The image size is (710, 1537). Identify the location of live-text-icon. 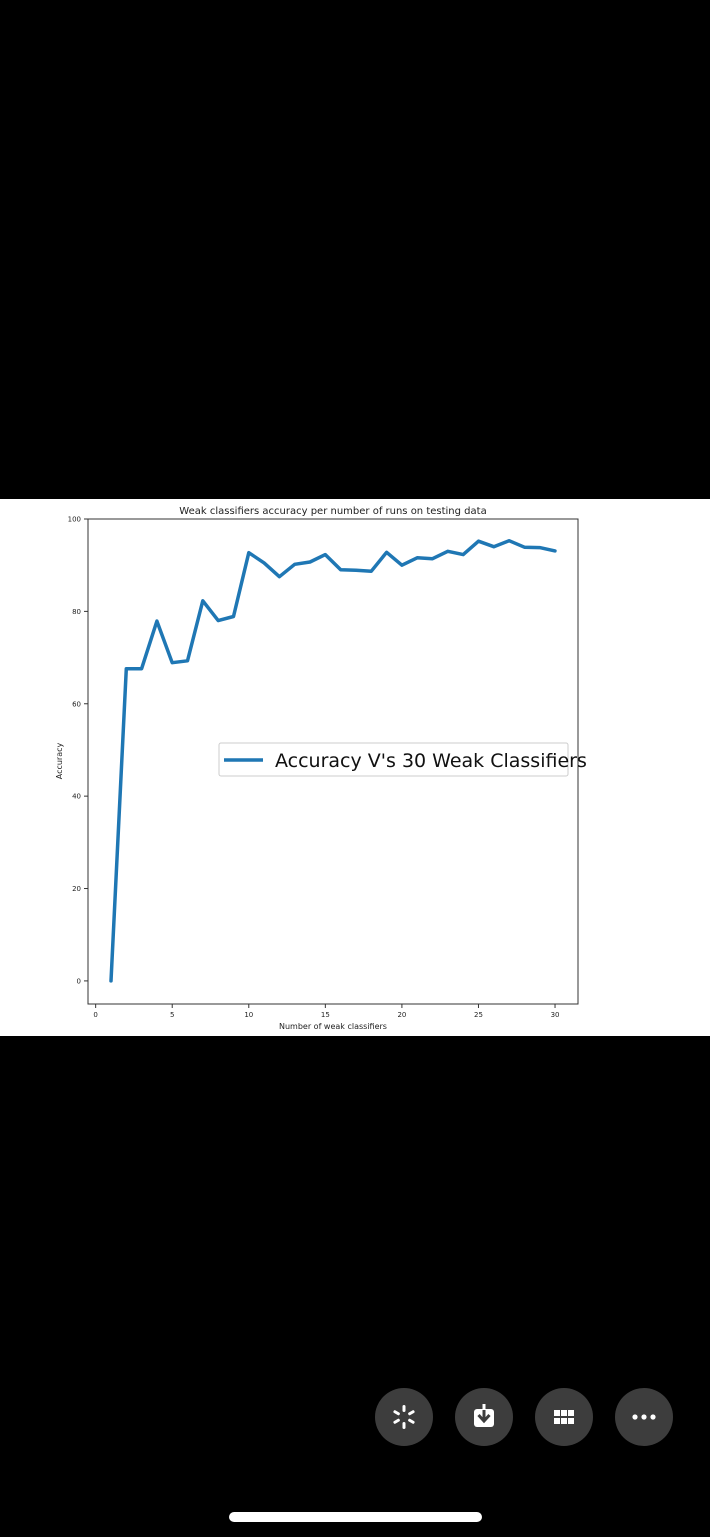
(404, 1417).